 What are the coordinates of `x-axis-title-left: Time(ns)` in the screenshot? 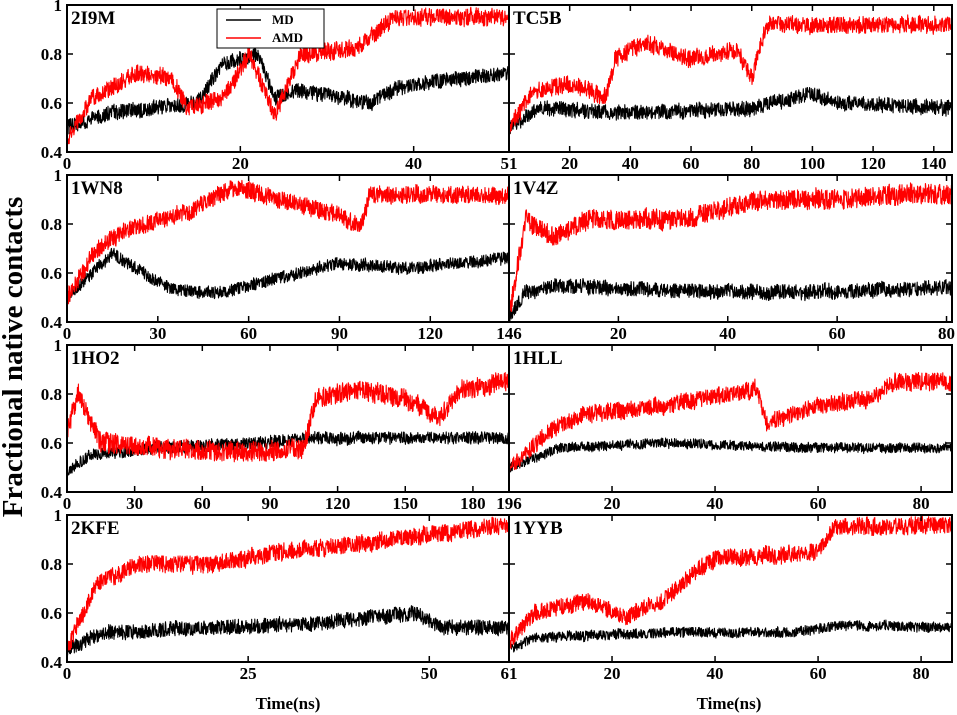 It's located at (288, 703).